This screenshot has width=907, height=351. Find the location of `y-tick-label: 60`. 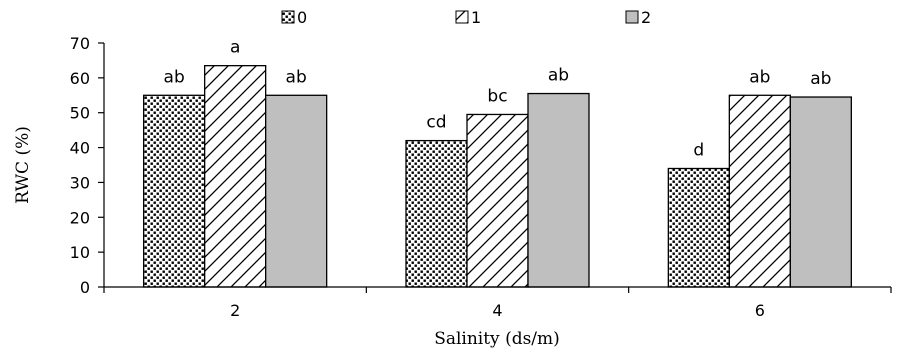

y-tick-label: 60 is located at coordinates (80, 78).